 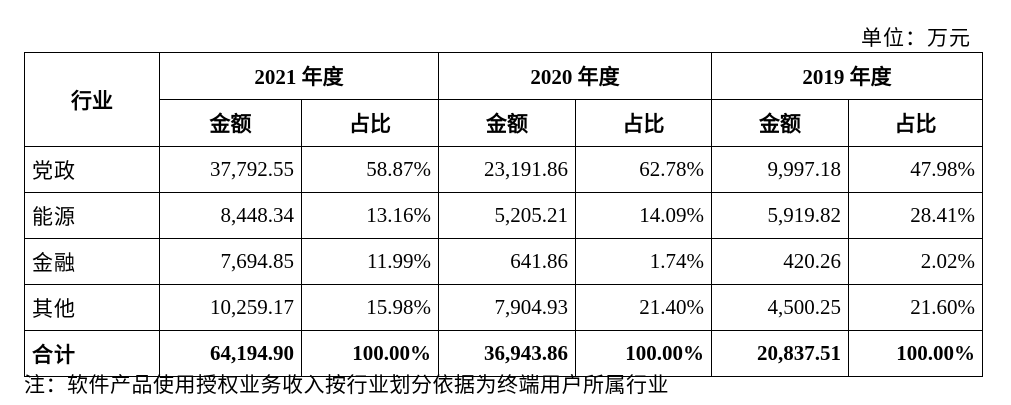 I want to click on amount-cell: 8,448.34, so click(x=230, y=215).